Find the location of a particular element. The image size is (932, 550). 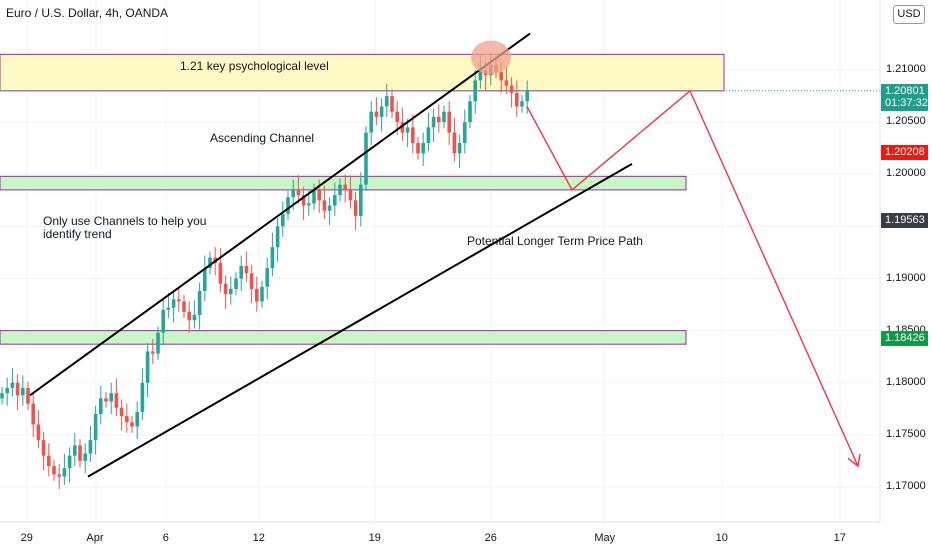

advice-label-line2: identify trend is located at coordinates (77, 234).